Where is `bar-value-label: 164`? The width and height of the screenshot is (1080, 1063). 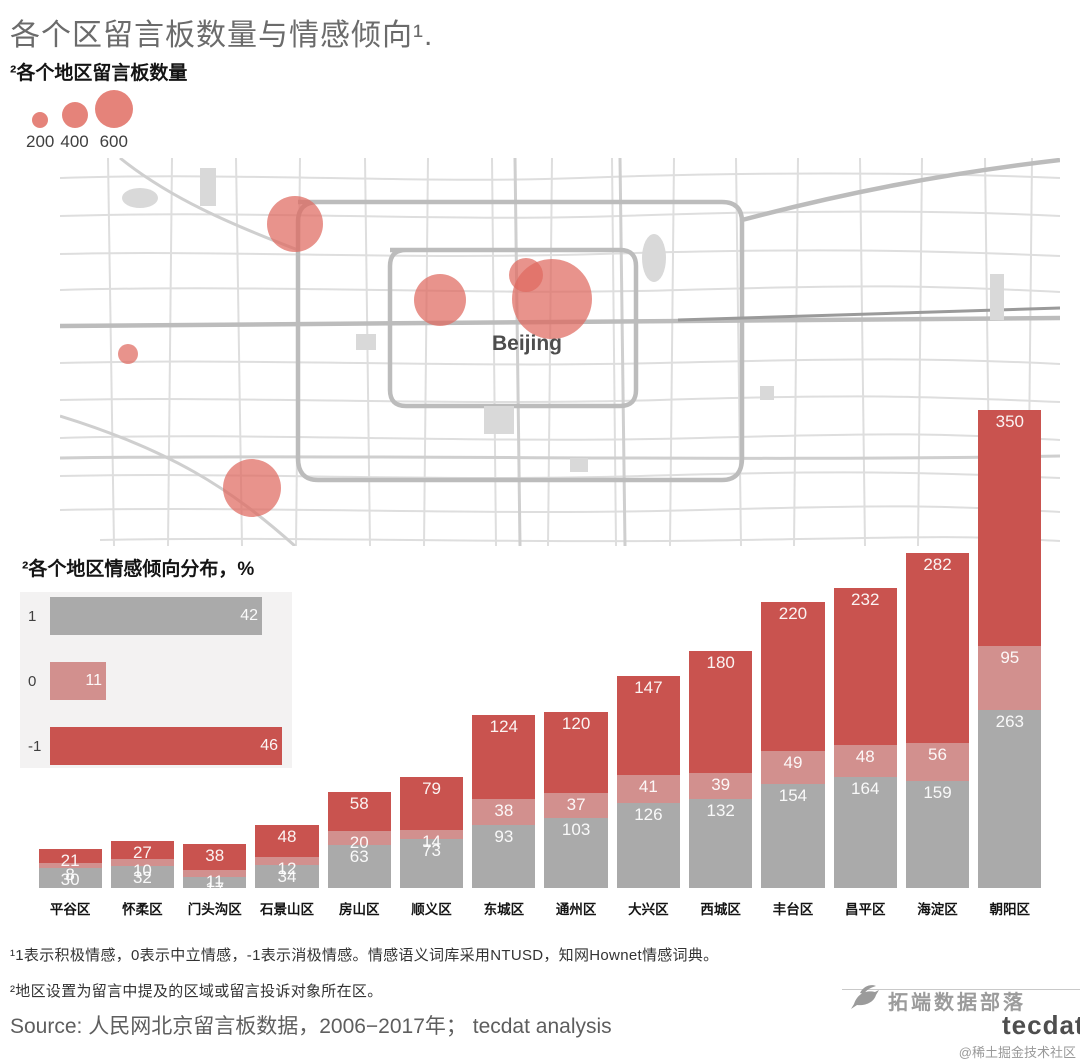
bar-value-label: 164 is located at coordinates (865, 788).